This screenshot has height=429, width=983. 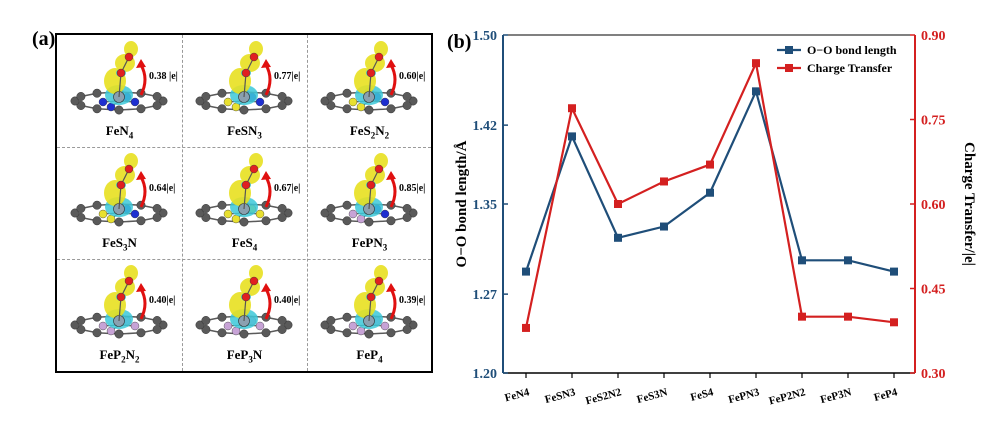 I want to click on structure-cell: 0.39|e| FeP4, so click(x=369, y=315).